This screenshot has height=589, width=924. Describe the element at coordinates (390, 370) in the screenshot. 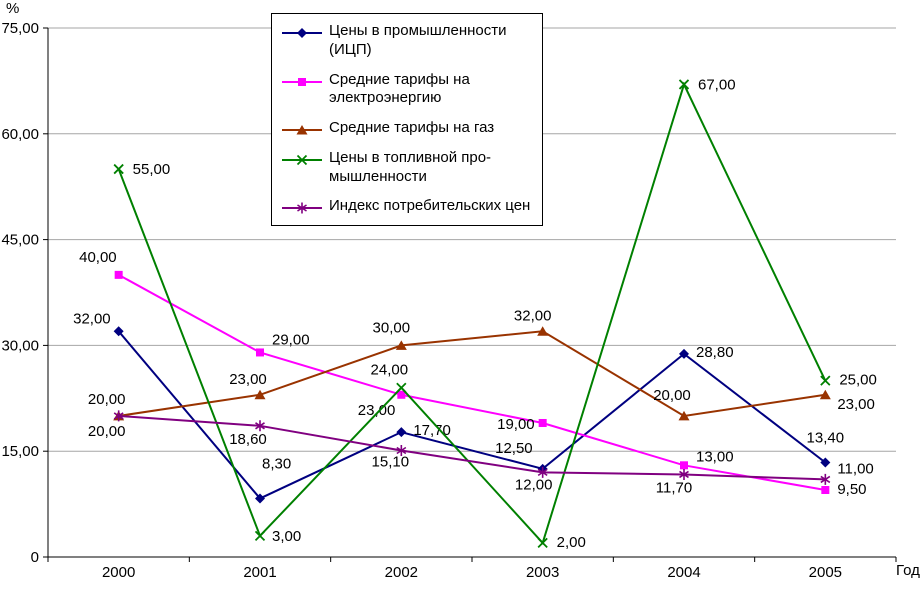

I see `data-label: 24,00` at that location.